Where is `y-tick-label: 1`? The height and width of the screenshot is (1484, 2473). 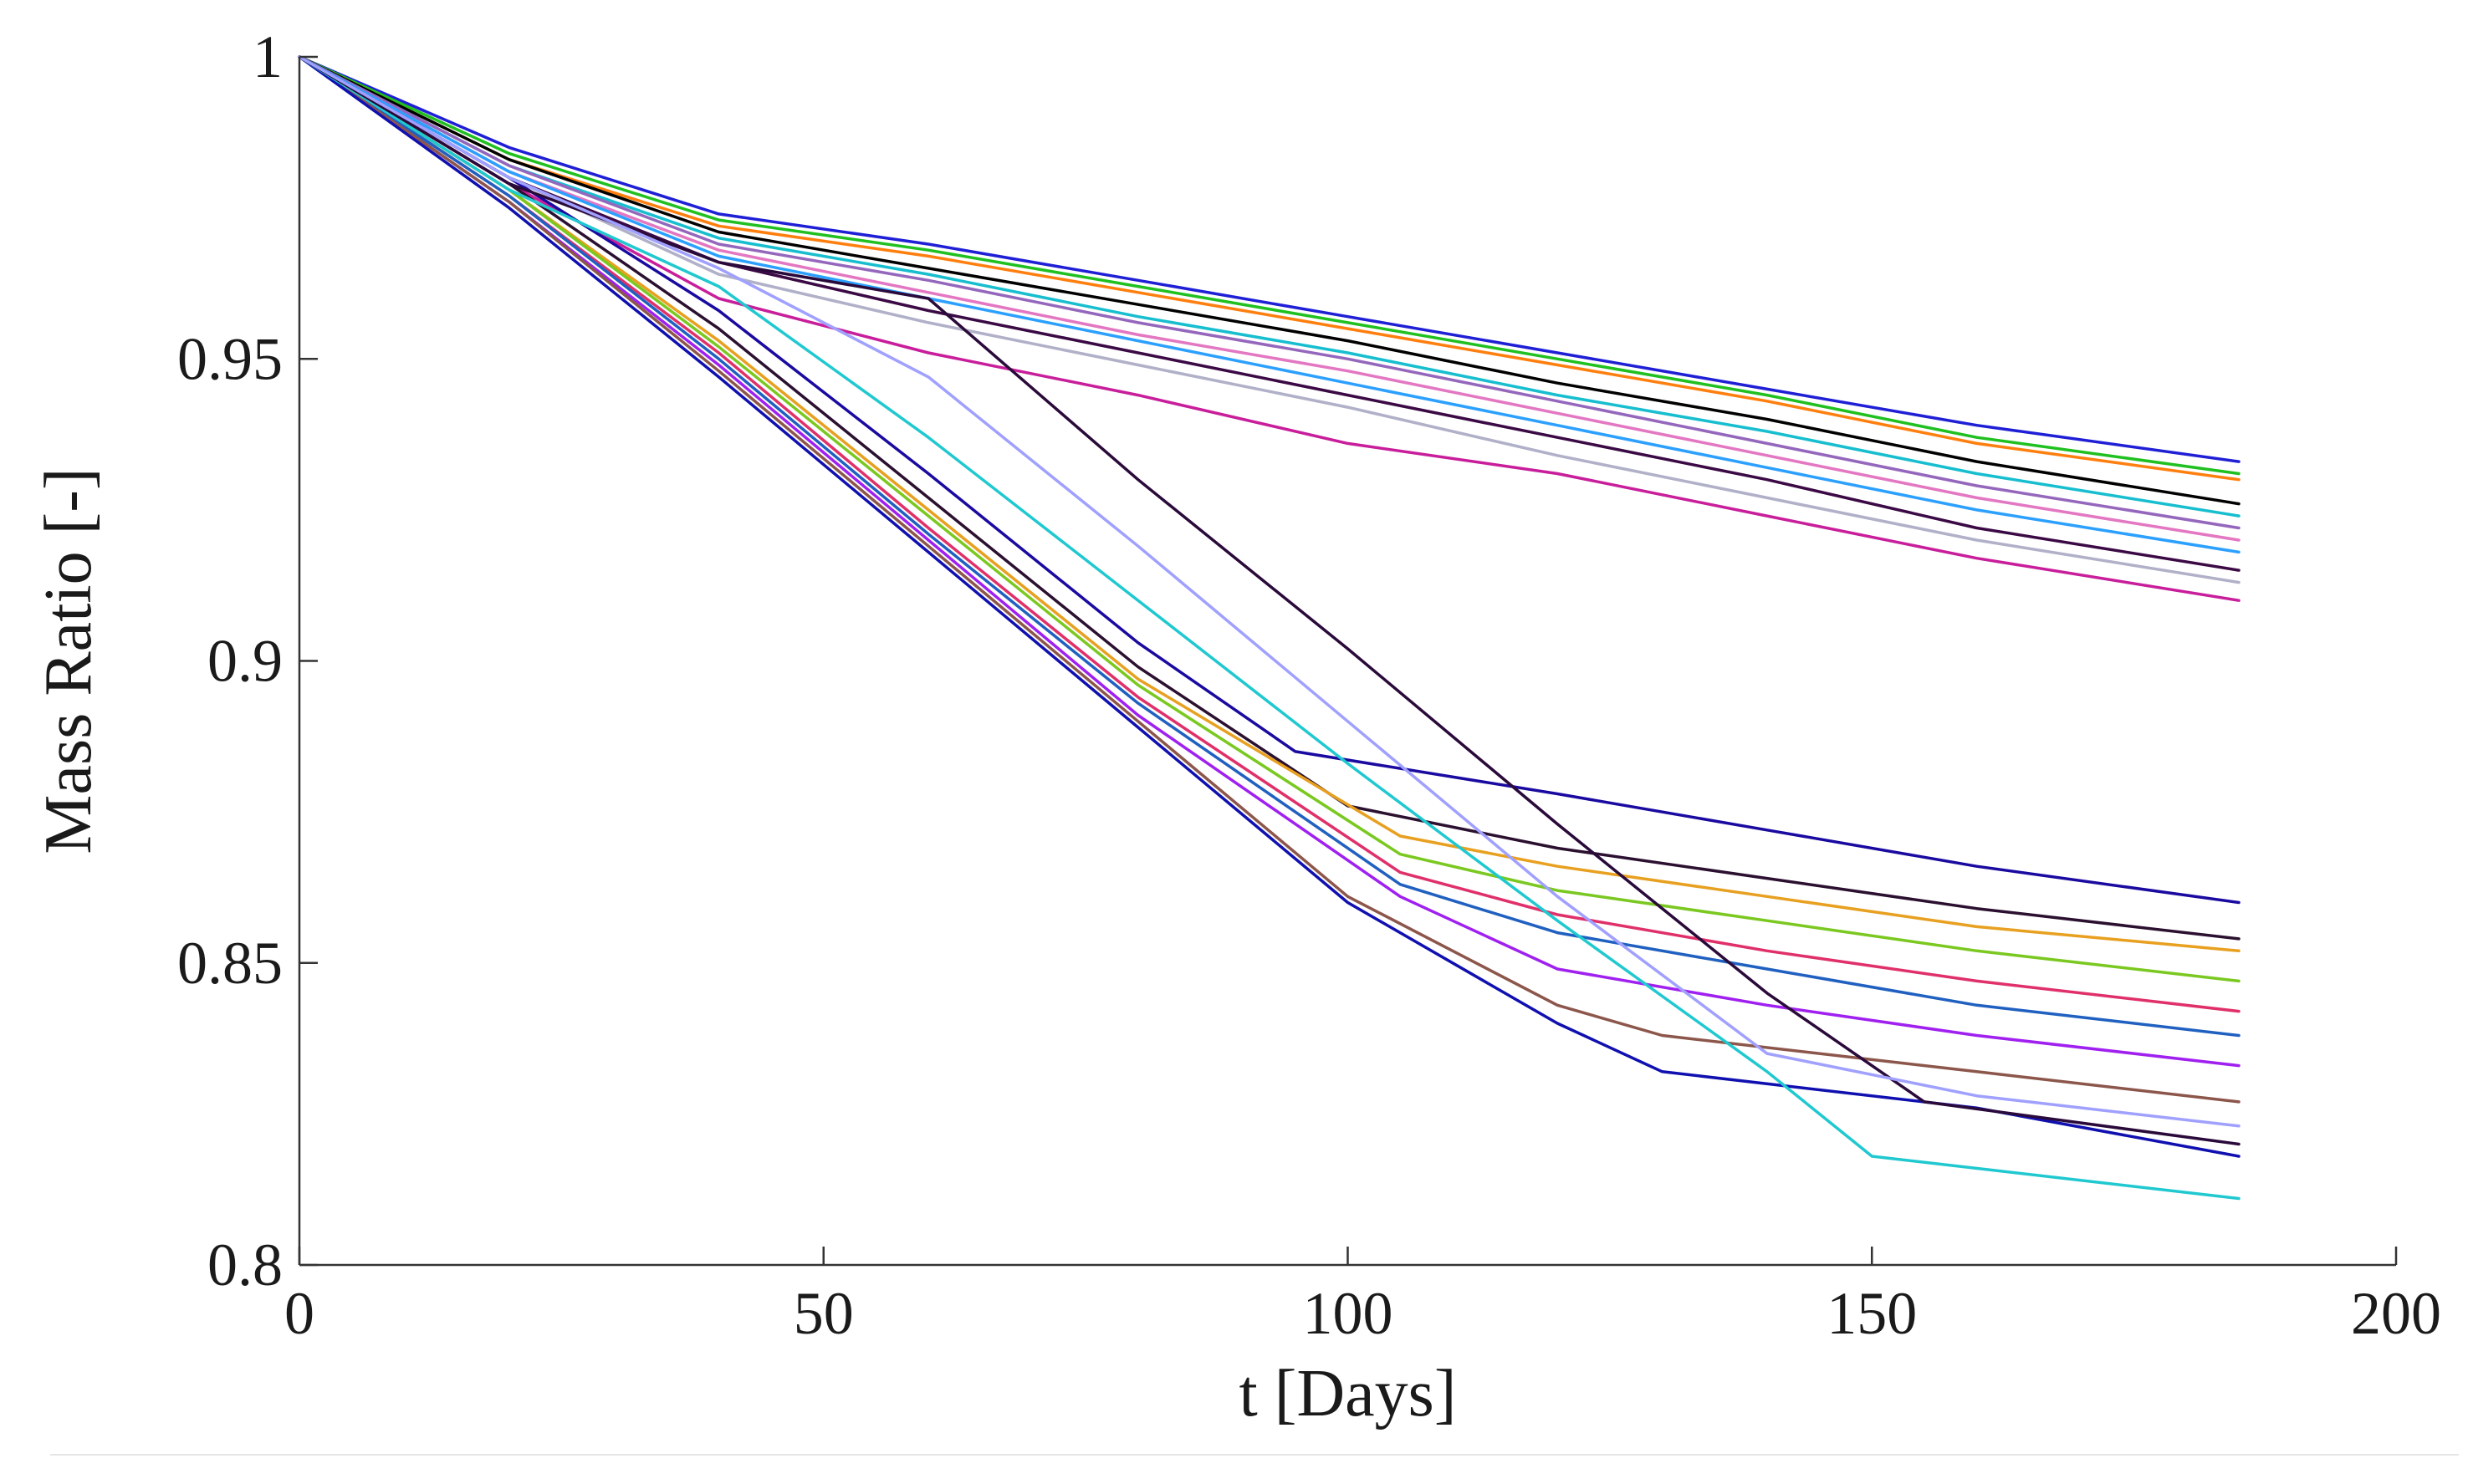 y-tick-label: 1 is located at coordinates (268, 56).